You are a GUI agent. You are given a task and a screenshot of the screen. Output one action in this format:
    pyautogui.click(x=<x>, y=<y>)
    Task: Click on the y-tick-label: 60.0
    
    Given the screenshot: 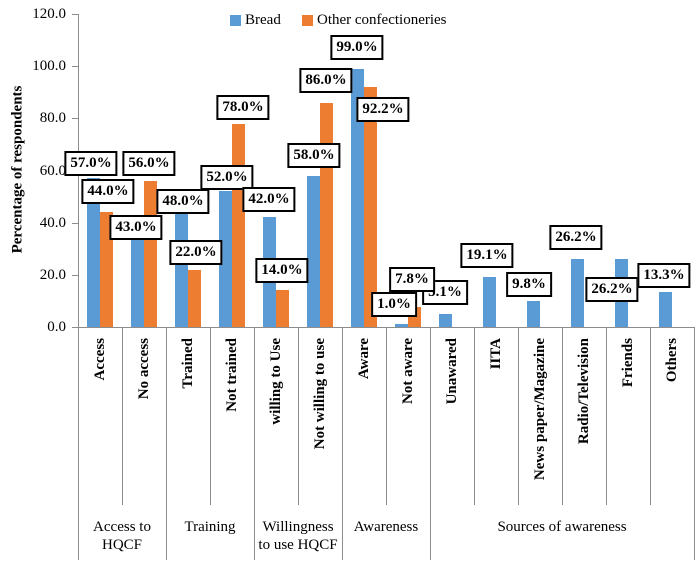 What is the action you would take?
    pyautogui.click(x=52, y=170)
    